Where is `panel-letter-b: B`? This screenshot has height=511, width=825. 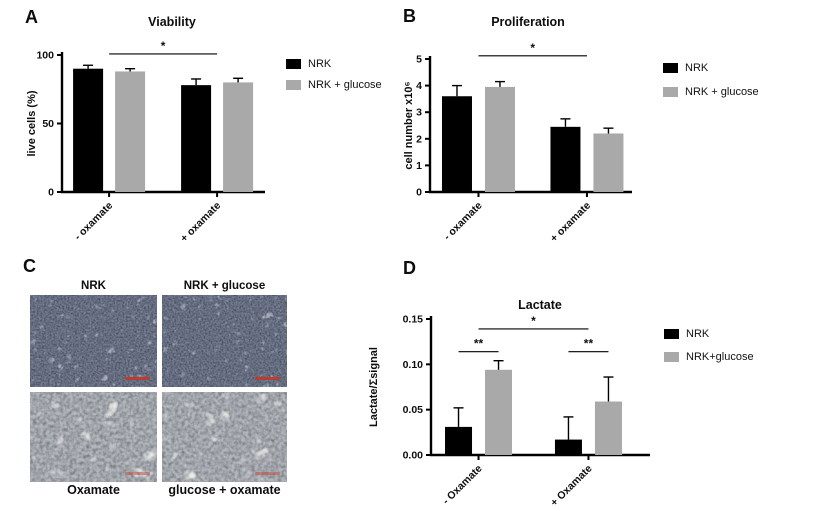 panel-letter-b: B is located at coordinates (410, 16).